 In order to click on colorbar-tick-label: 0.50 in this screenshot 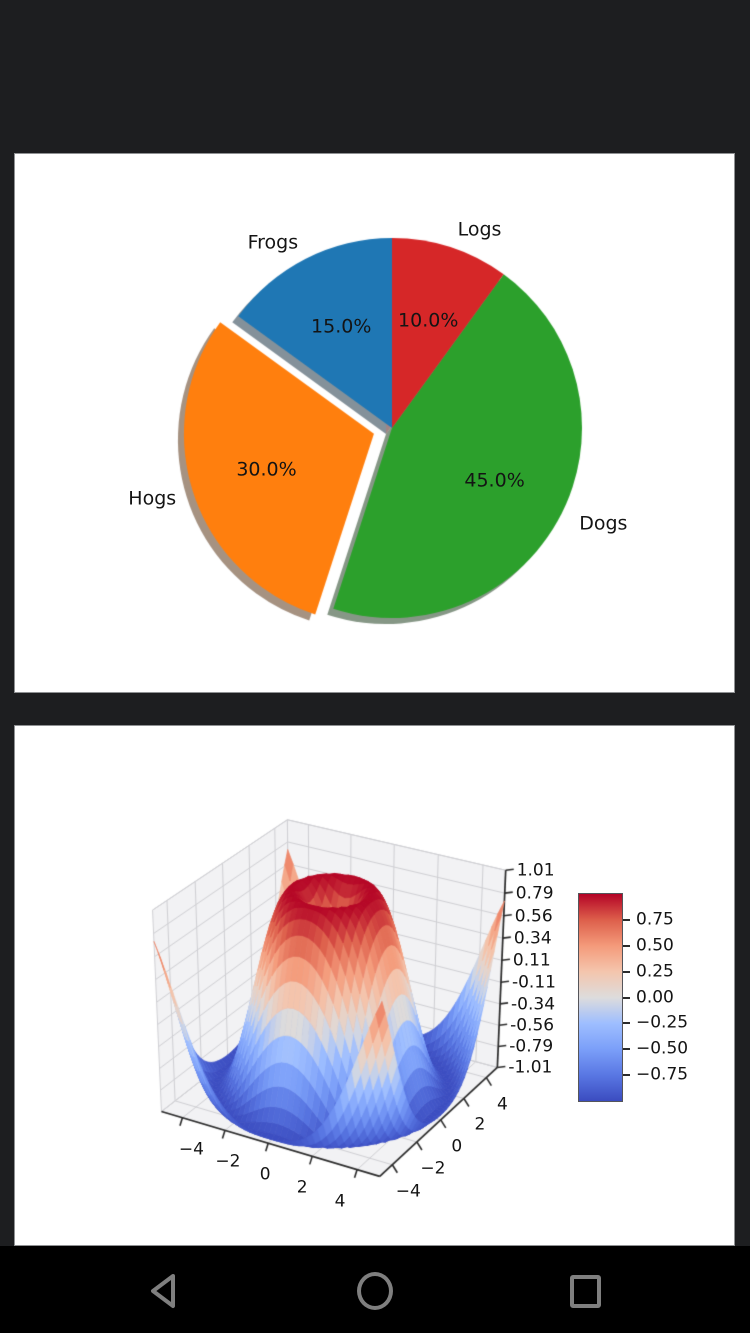, I will do `click(655, 945)`.